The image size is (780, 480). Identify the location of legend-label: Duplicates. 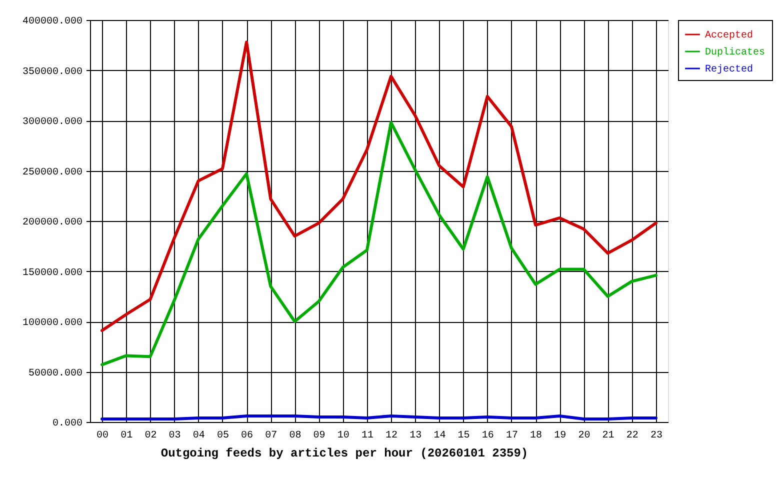
(735, 52).